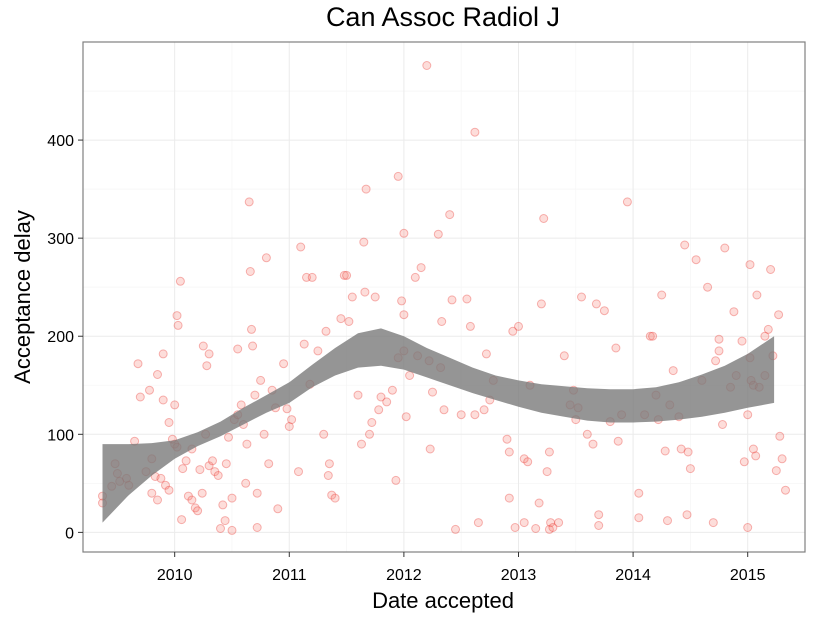  Describe the element at coordinates (60, 141) in the screenshot. I see `y-tick-label: 400` at that location.